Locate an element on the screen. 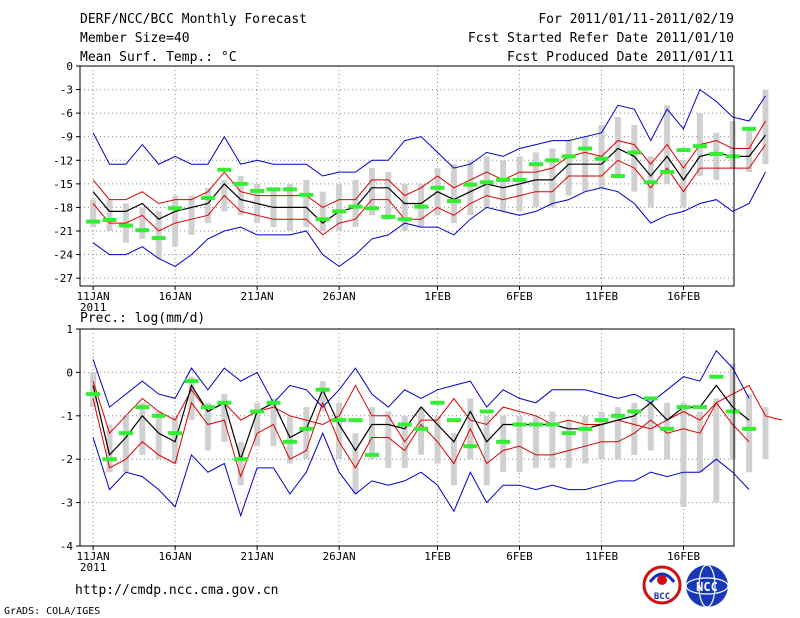 This screenshot has height=618, width=800. ncc-logo-meridian is located at coordinates (707, 586).